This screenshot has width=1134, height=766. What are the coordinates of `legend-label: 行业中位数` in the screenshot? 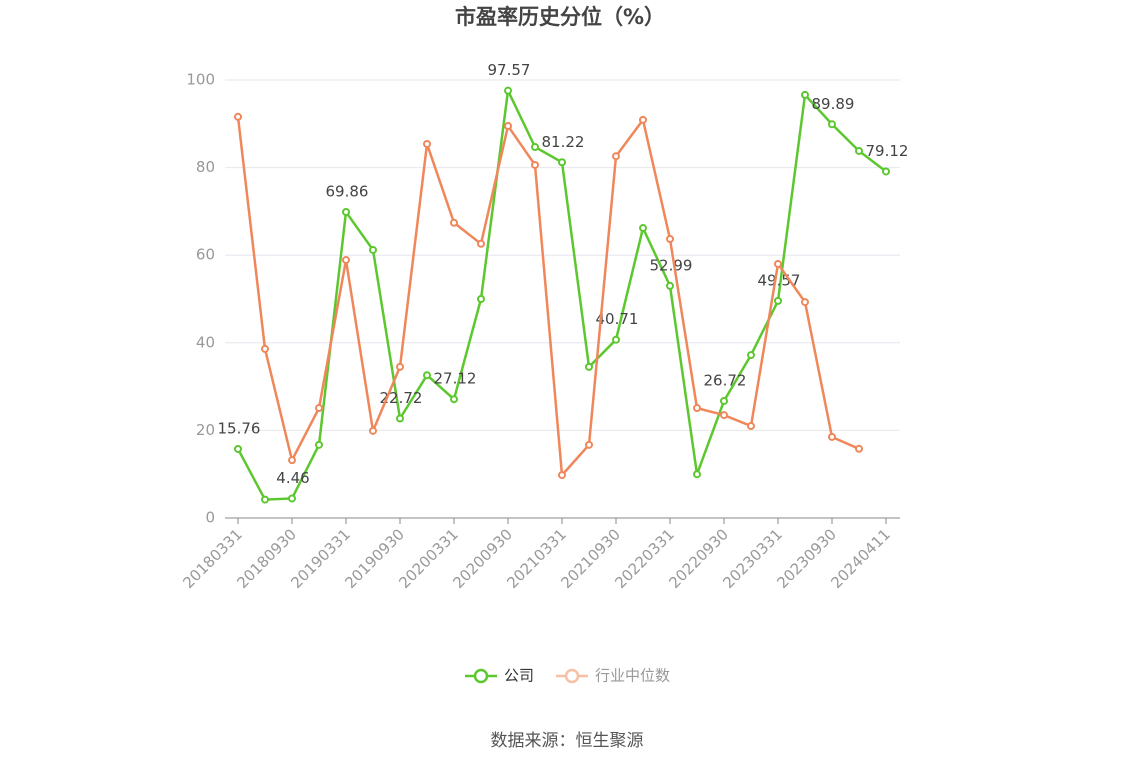 It's located at (632, 676).